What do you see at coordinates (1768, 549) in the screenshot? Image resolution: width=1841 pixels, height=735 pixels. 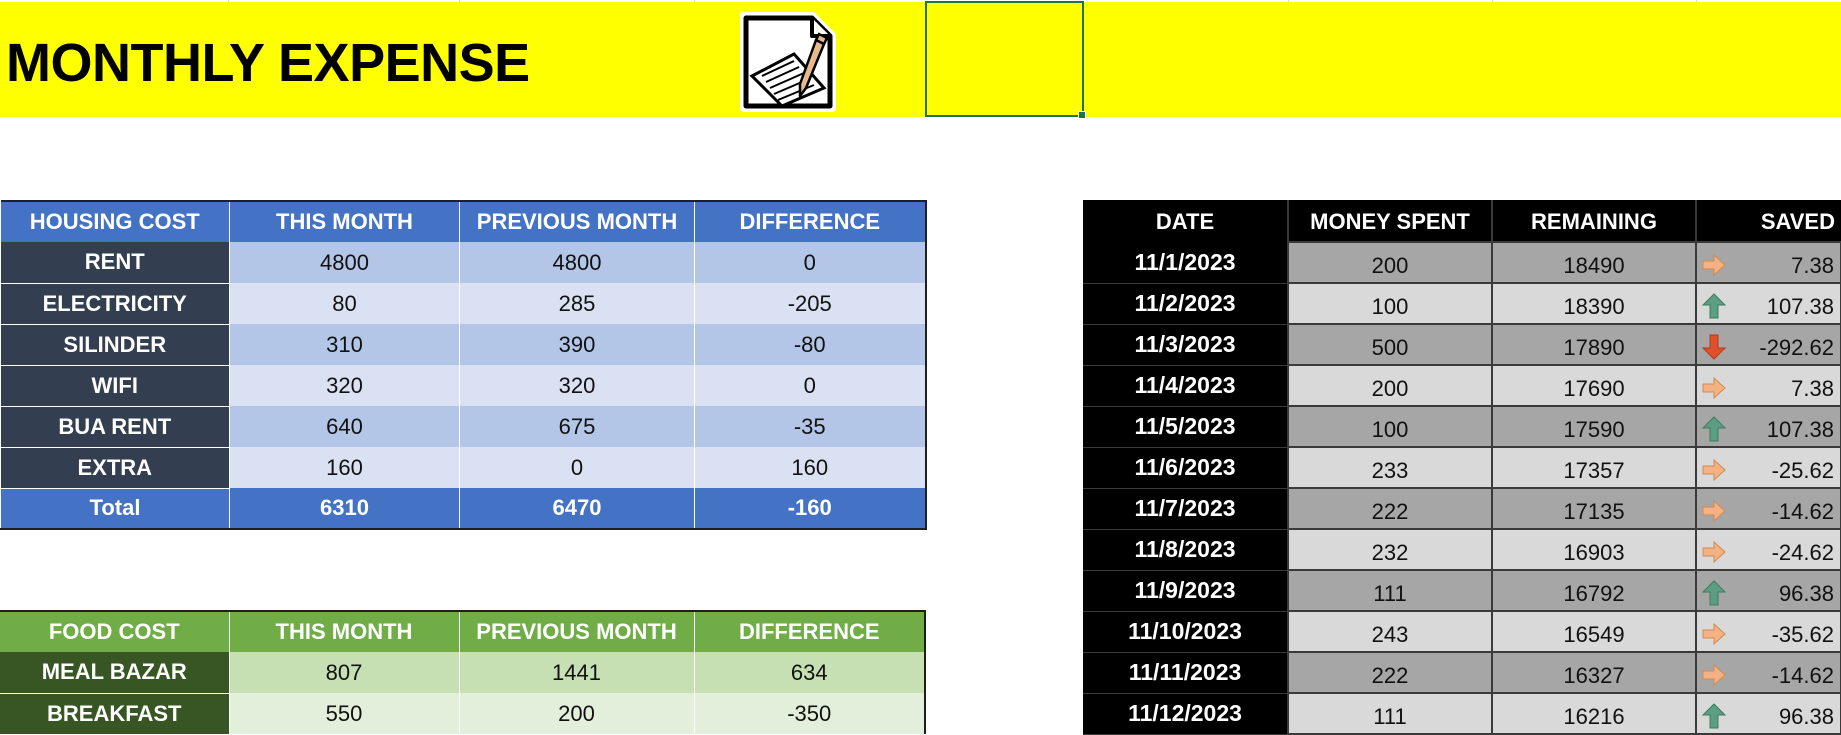 I see `saved-cell: -24.62` at bounding box center [1768, 549].